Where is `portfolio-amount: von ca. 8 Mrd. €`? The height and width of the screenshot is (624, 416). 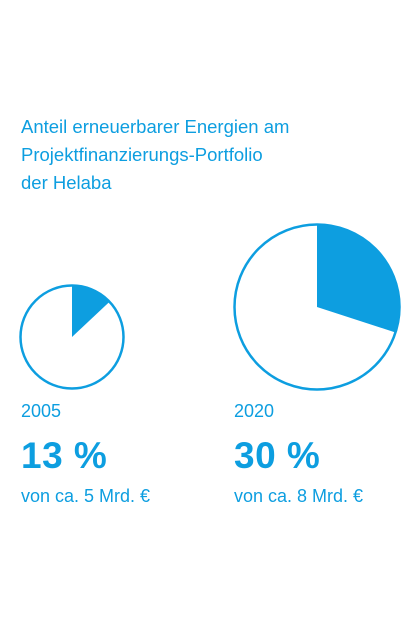 portfolio-amount: von ca. 8 Mrd. € is located at coordinates (299, 496).